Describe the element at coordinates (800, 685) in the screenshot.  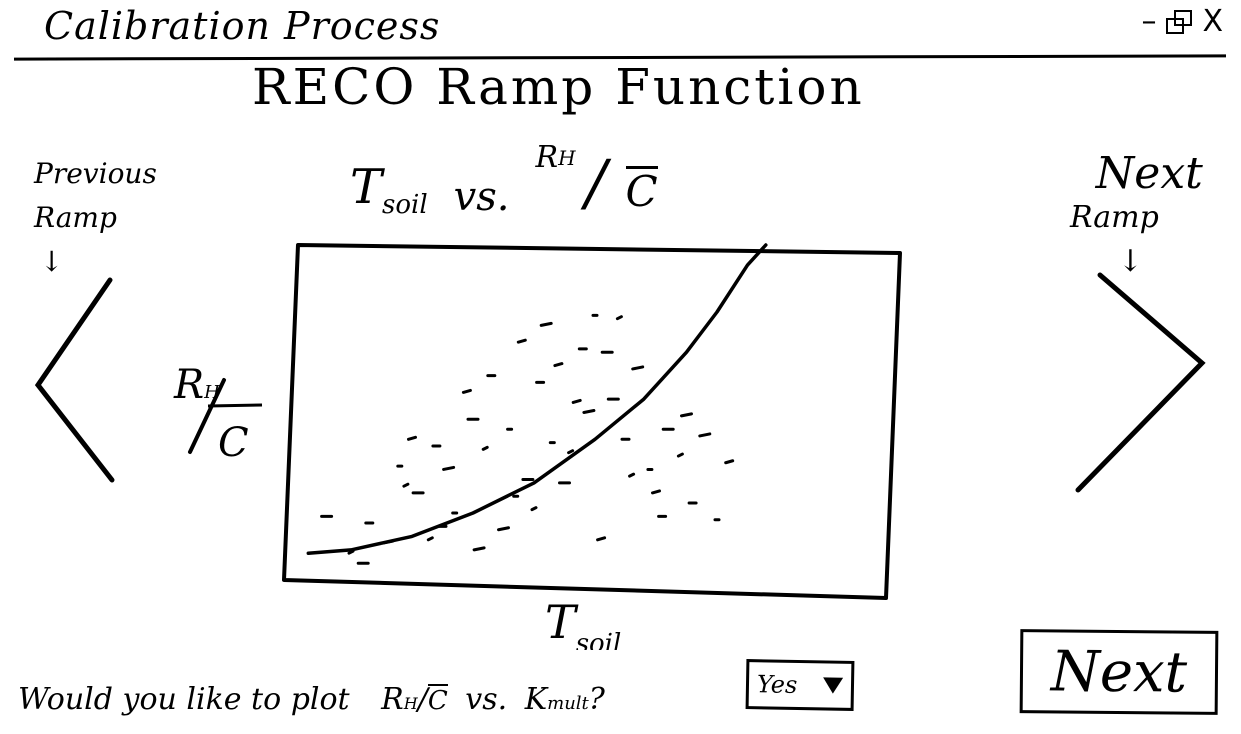
I see `plot-choice-dropdown: Yes` at that location.